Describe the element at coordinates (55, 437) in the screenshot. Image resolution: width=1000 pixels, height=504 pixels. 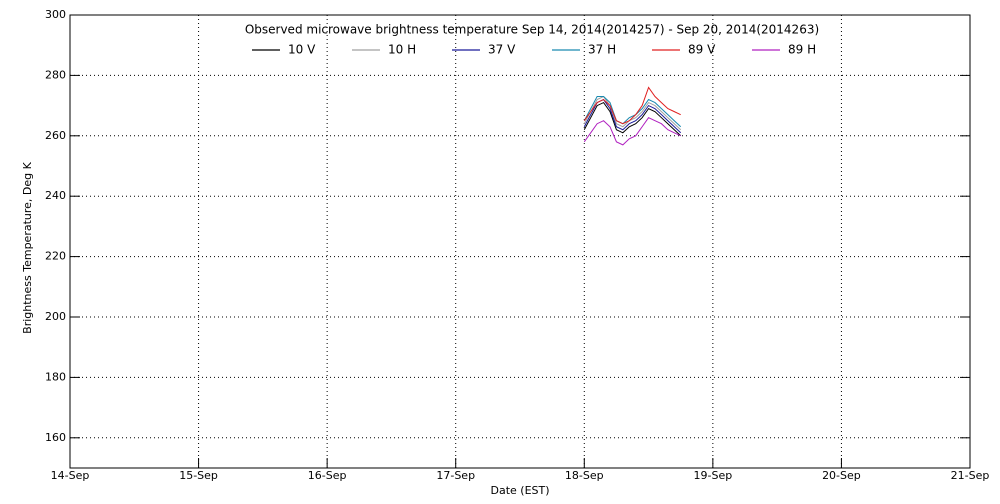
I see `y-tick-label: 160` at that location.